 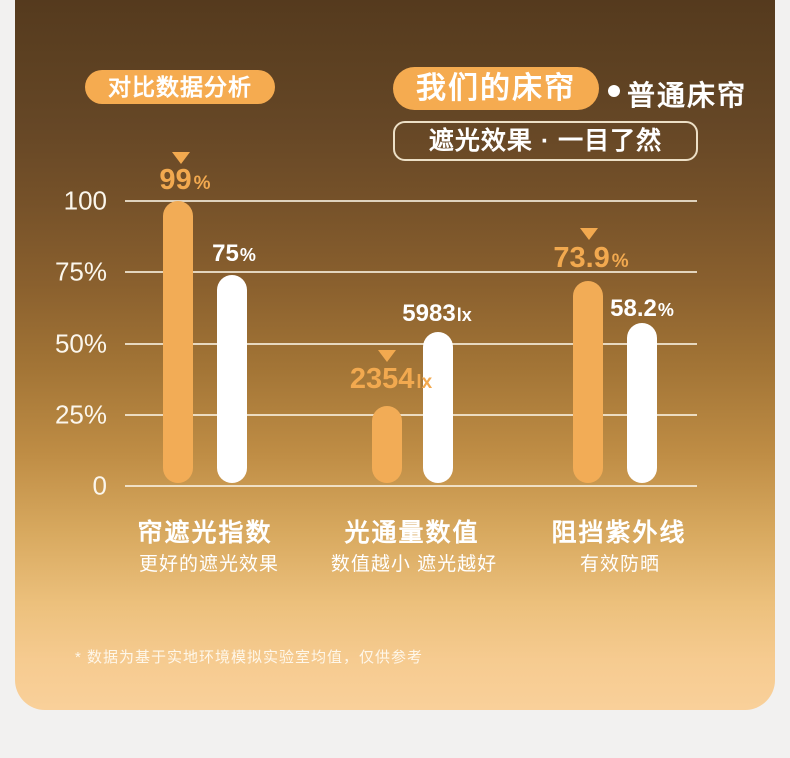 What do you see at coordinates (496, 88) in the screenshot?
I see `legend-ours-pill: 我们的床帘` at bounding box center [496, 88].